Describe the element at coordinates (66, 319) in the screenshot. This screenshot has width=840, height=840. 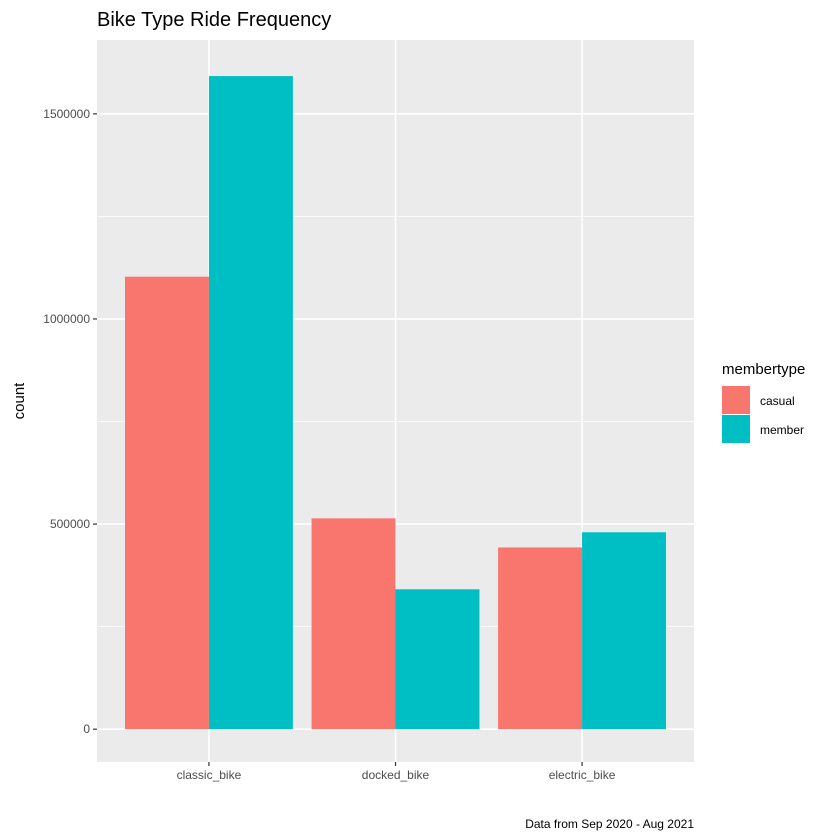
I see `y-tick-label: 1000000` at that location.